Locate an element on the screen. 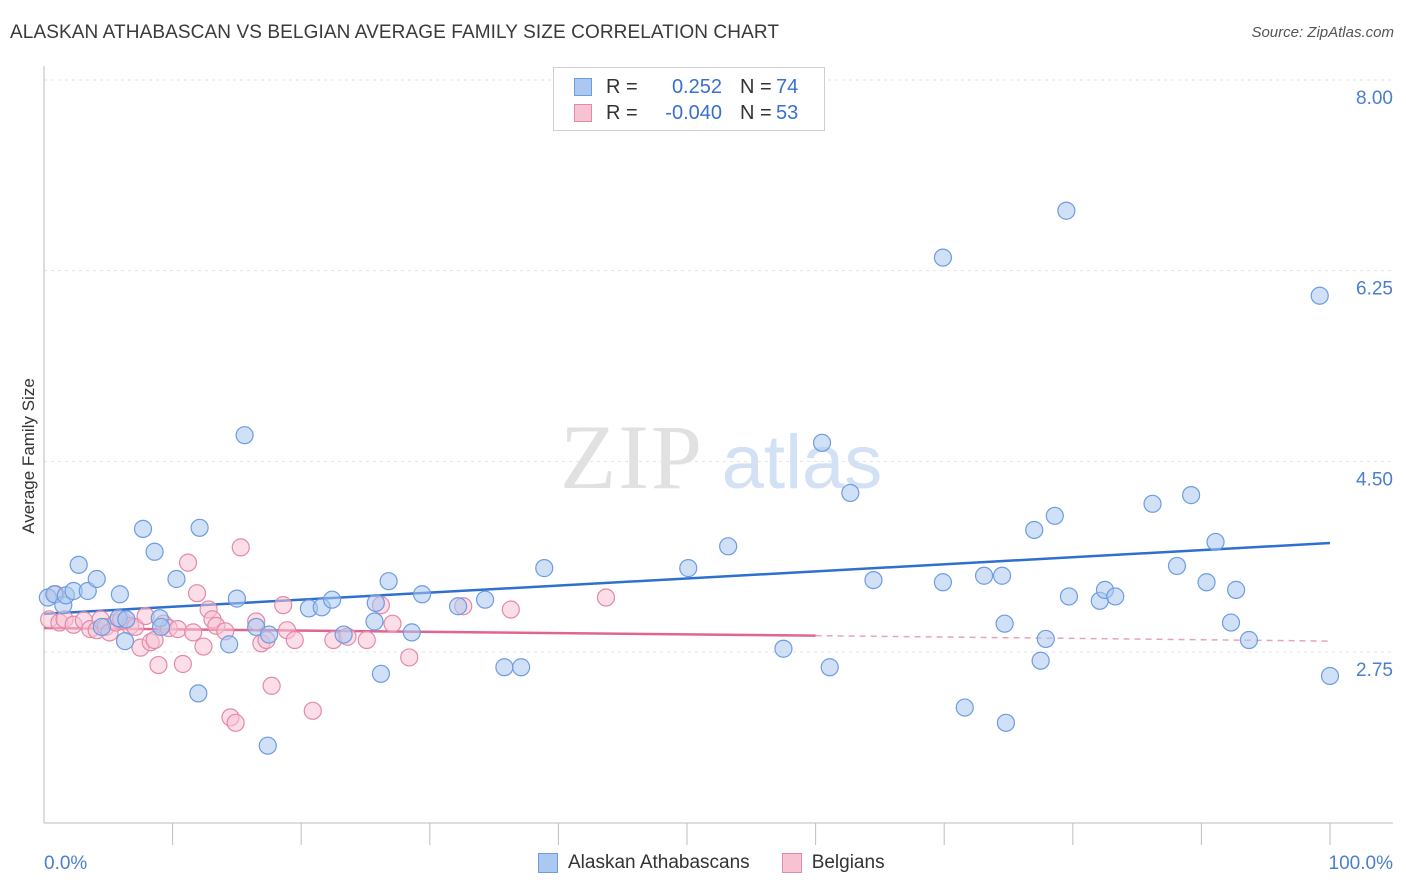 This screenshot has width=1406, height=892. source-label: Source: ZipAtlas.com is located at coordinates (1322, 32).